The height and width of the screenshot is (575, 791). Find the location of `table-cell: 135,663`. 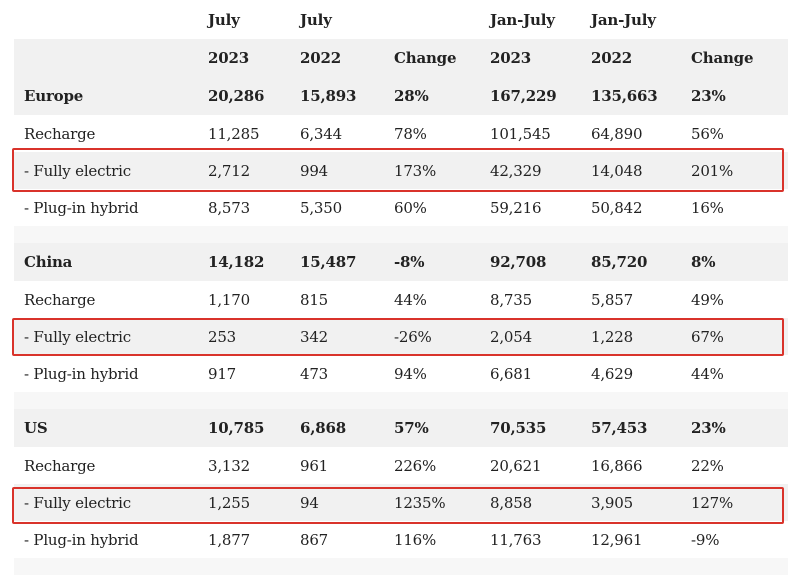

table-cell: 135,663 is located at coordinates (631, 96).